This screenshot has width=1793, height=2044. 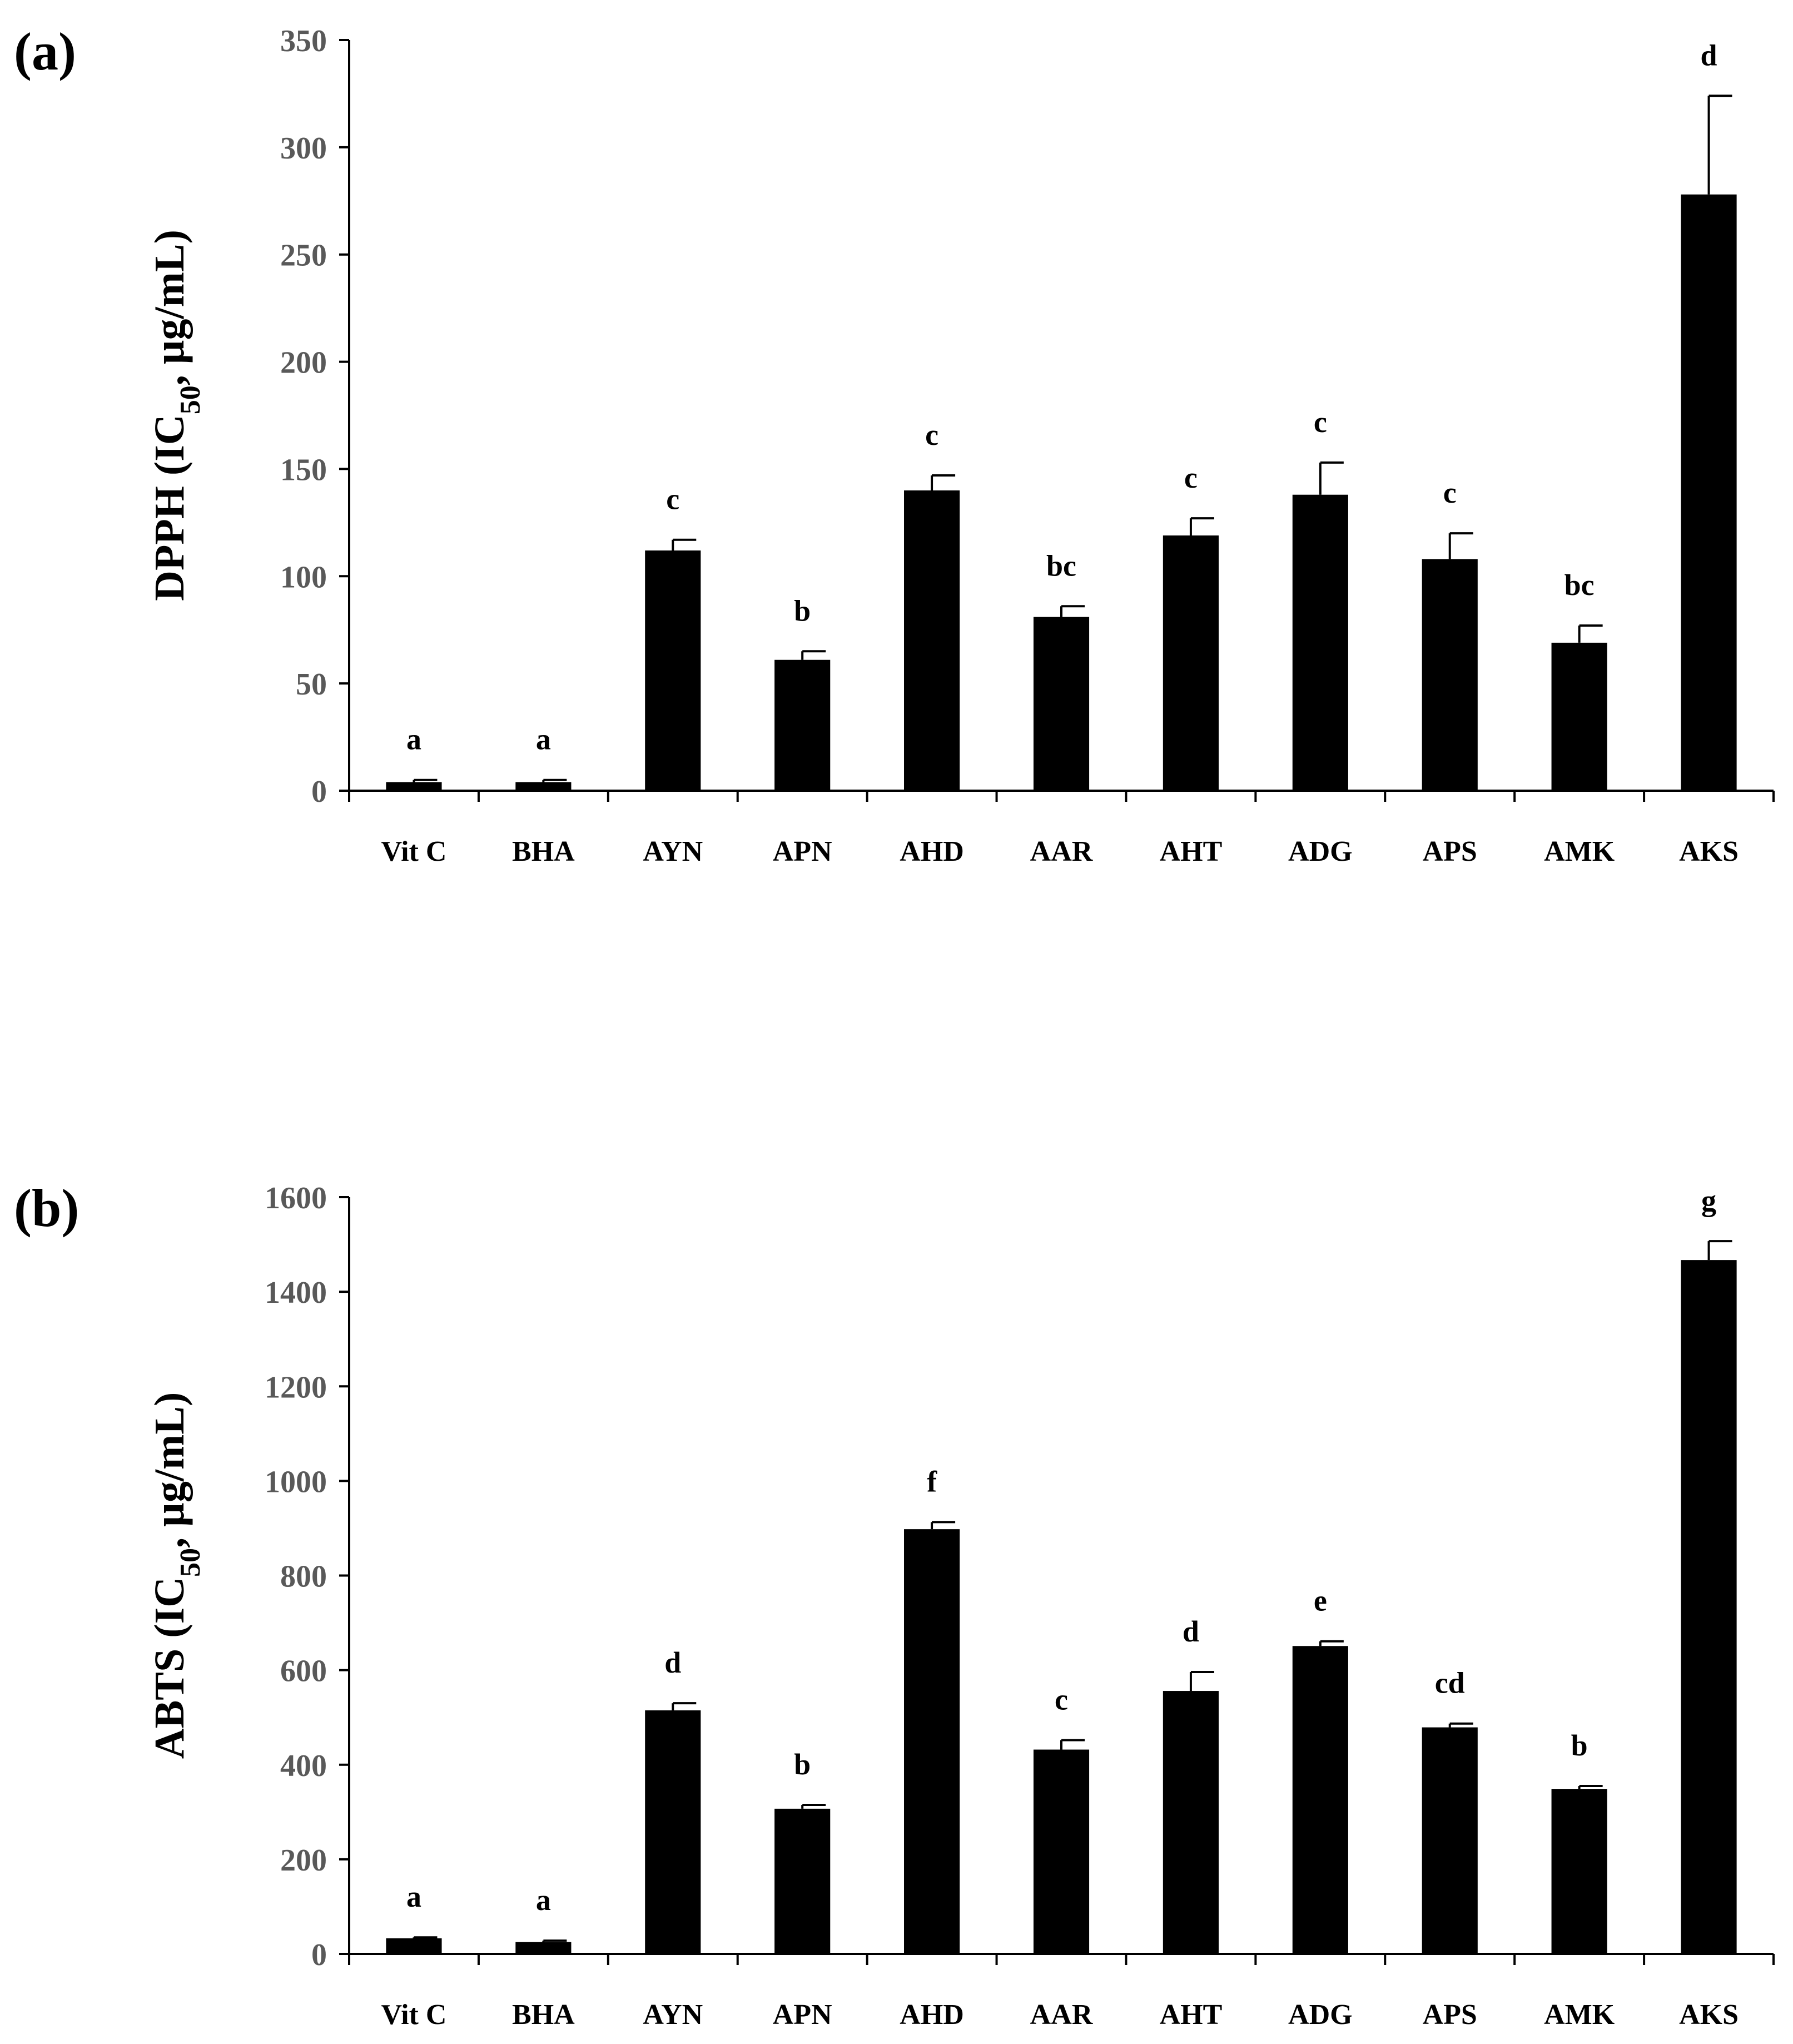 I want to click on y-axis-title-prefix: DPPH (IC, so click(x=169, y=507).